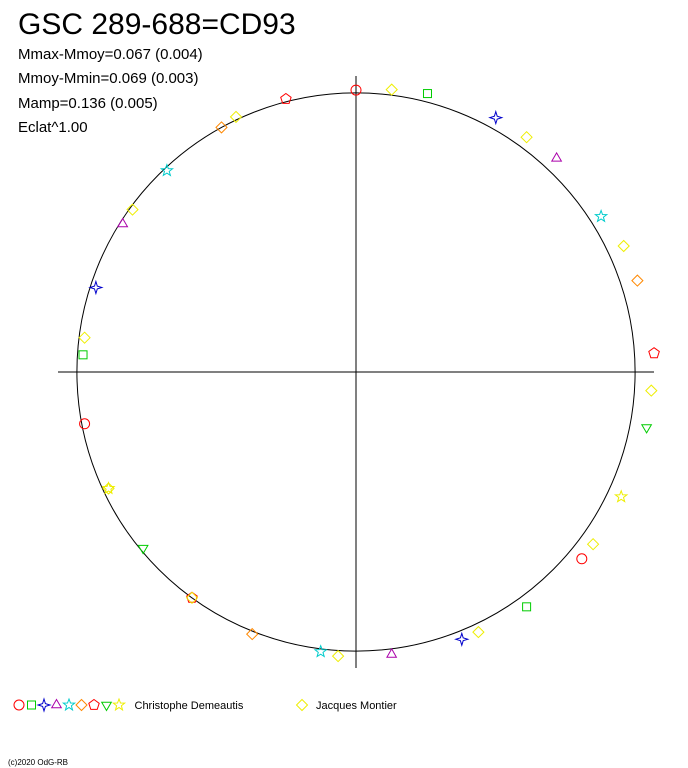 Image resolution: width=688 pixels, height=768 pixels. Describe the element at coordinates (110, 54) in the screenshot. I see `stat-line: Mmax-Mmoy=0.067 (0.004)` at that location.